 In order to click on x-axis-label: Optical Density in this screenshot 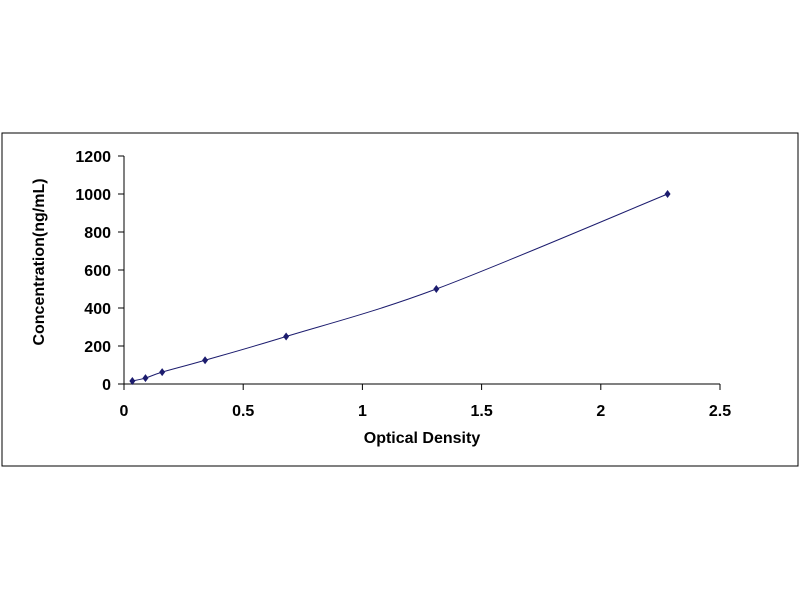, I will do `click(422, 438)`.